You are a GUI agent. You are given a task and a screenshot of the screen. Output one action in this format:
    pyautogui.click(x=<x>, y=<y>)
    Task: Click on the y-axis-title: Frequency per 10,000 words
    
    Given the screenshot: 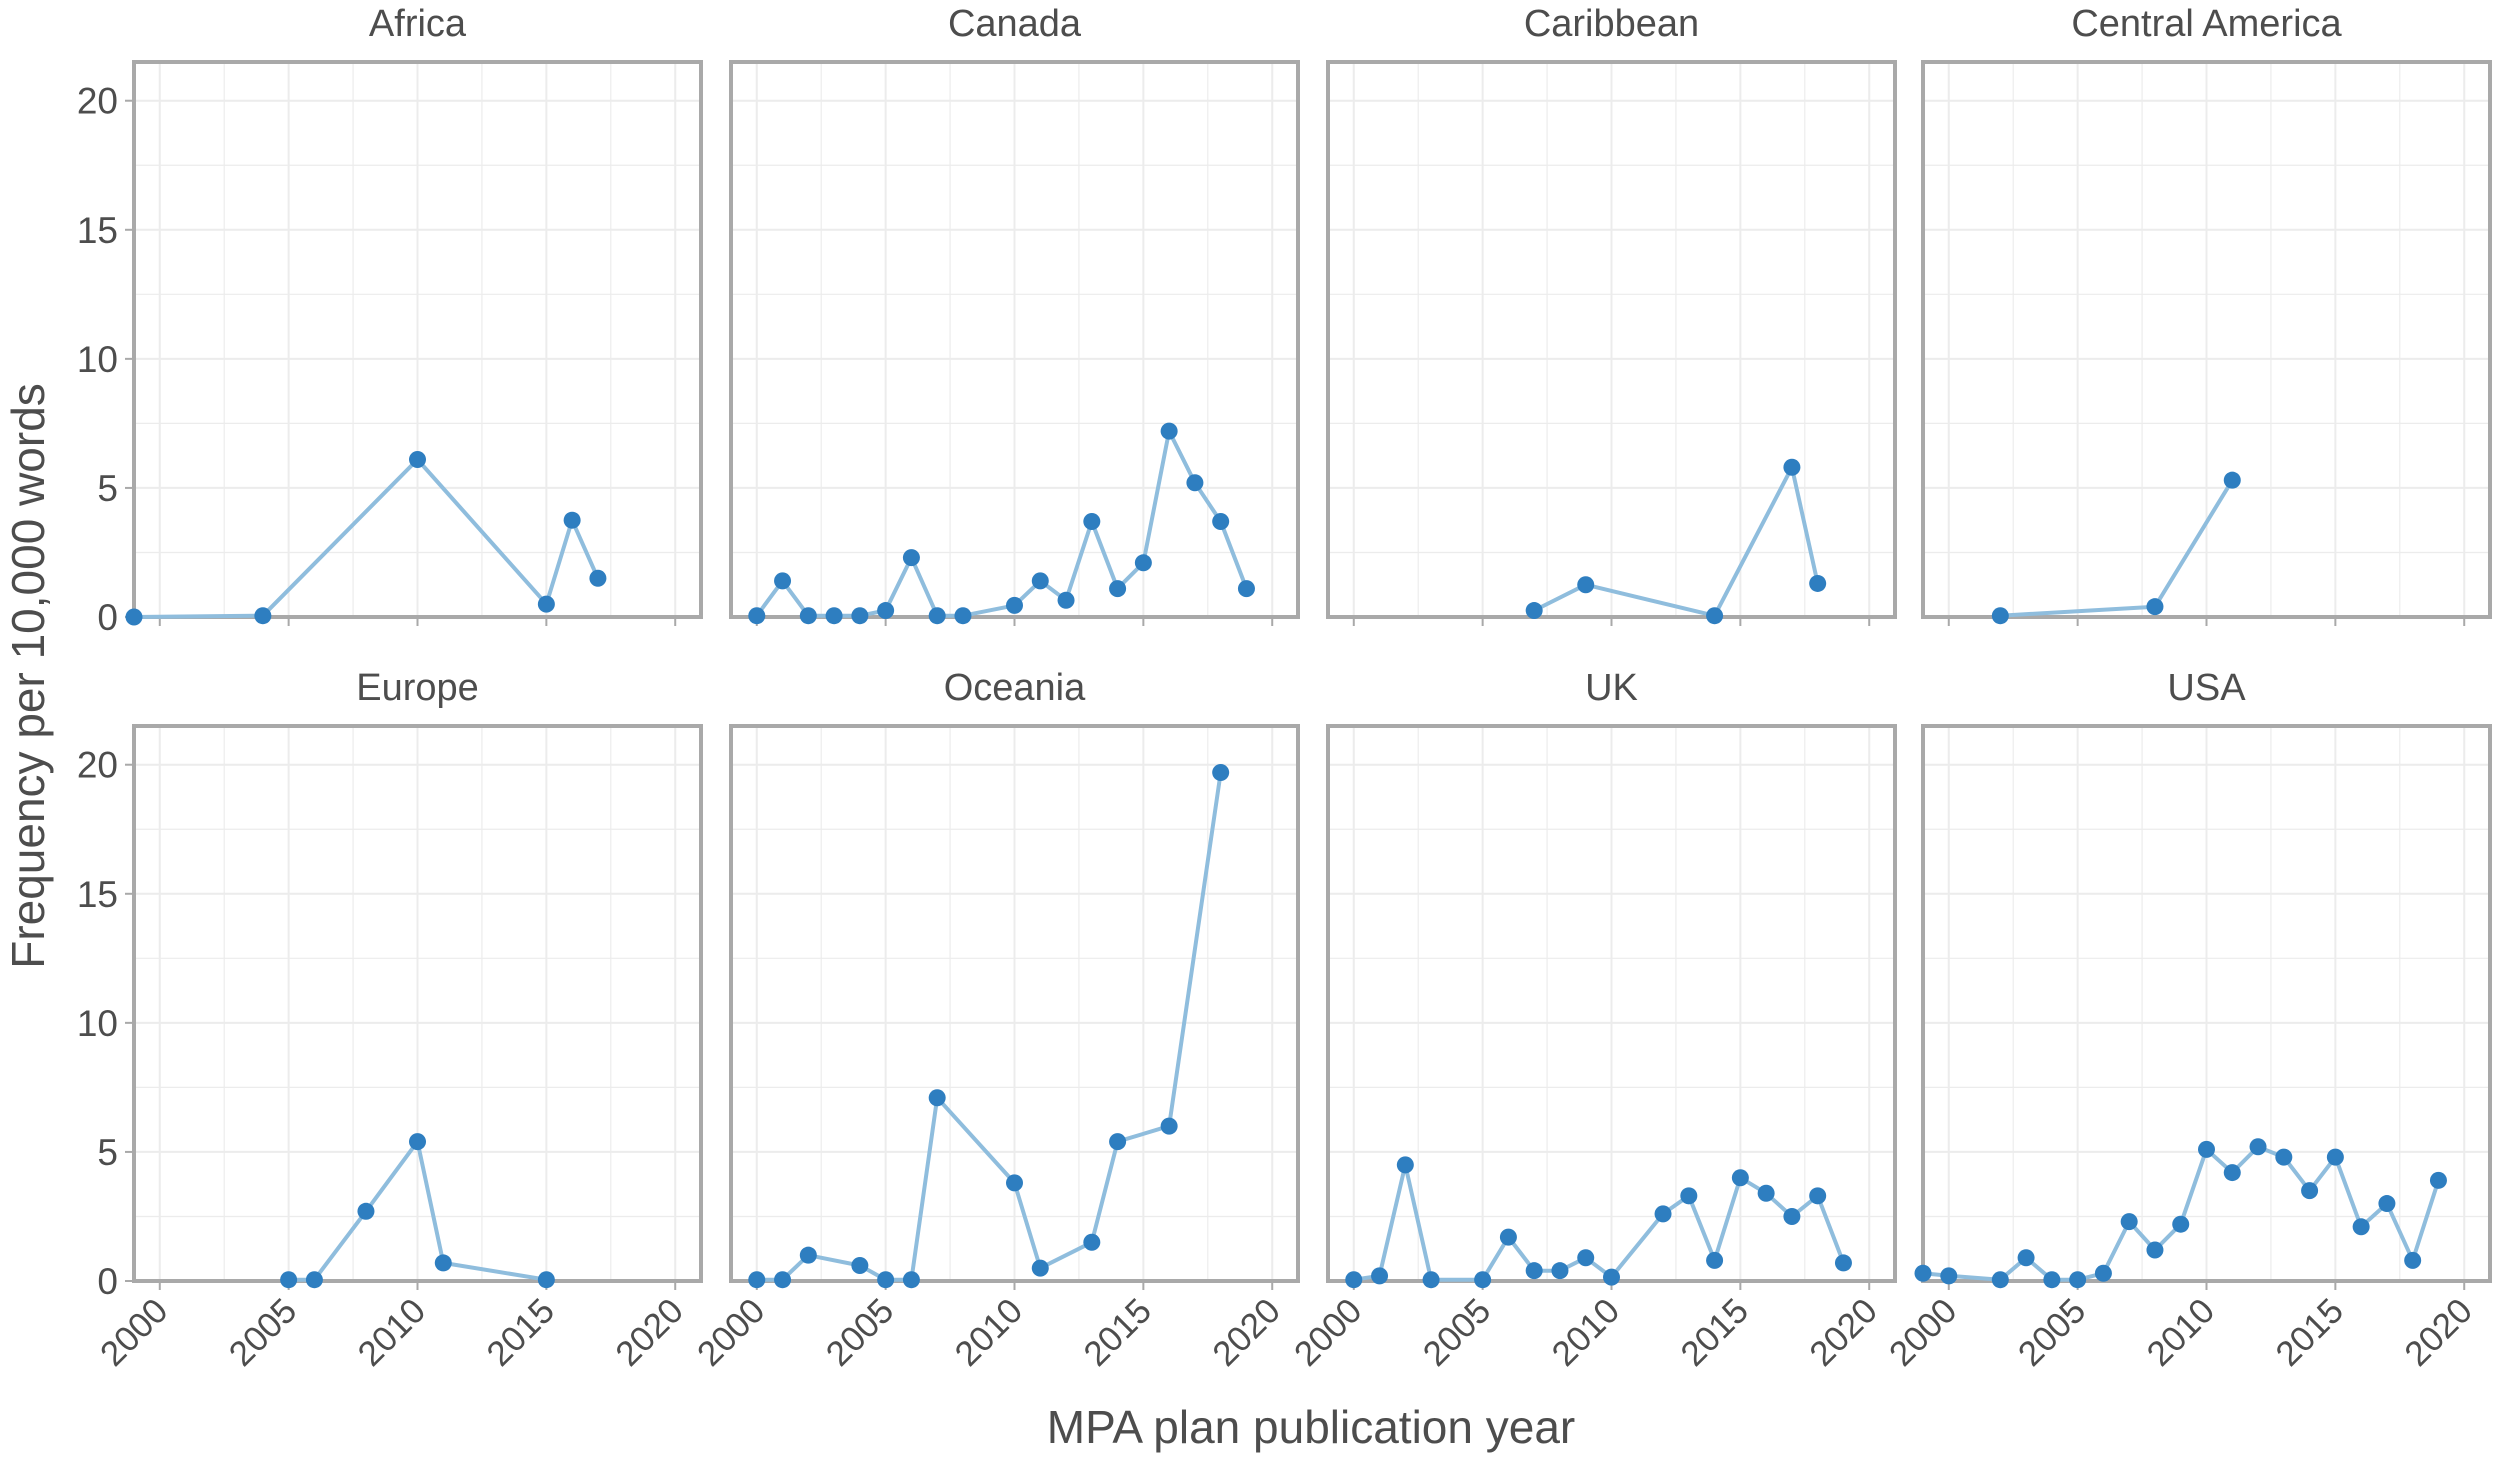 What is the action you would take?
    pyautogui.click(x=28, y=676)
    